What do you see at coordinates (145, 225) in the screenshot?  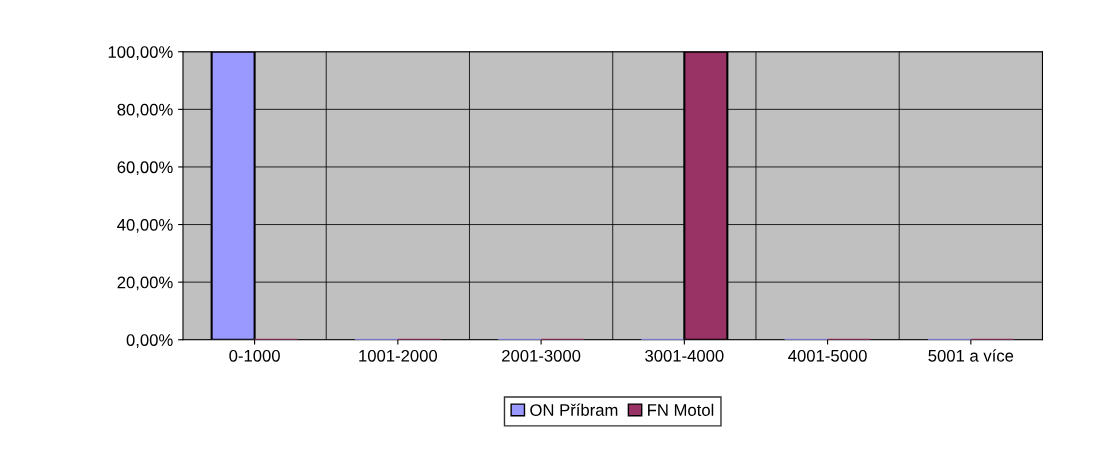 I see `y-tick-label: 40,00%` at bounding box center [145, 225].